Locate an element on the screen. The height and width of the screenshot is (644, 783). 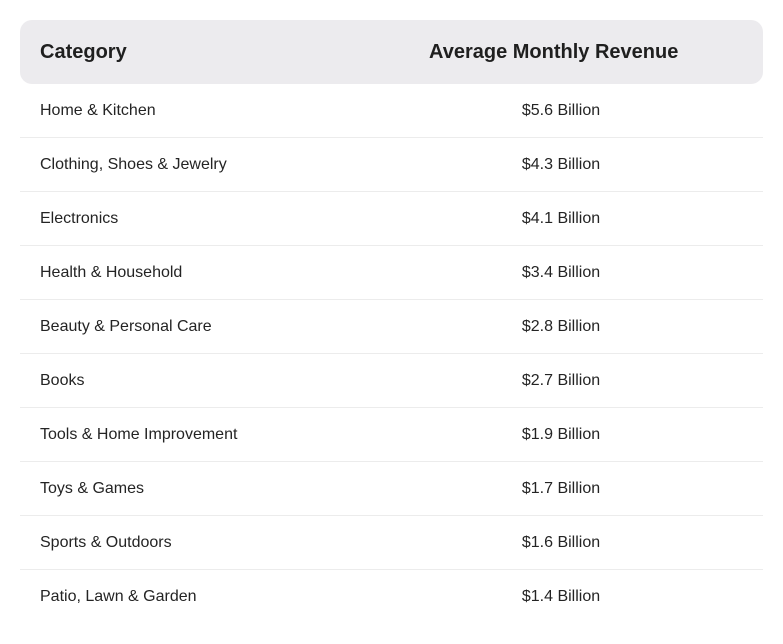
table-row: Patio, Lawn & Garden $1.4 Billion is located at coordinates (391, 597).